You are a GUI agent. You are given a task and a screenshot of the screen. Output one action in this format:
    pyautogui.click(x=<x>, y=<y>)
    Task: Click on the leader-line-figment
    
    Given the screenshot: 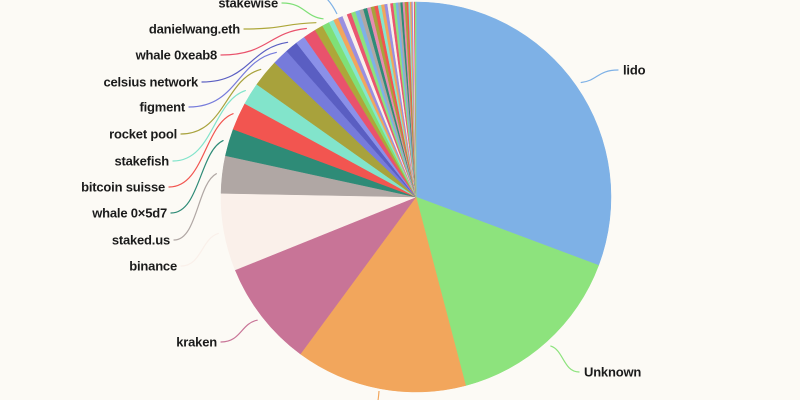 What is the action you would take?
    pyautogui.click(x=232, y=79)
    